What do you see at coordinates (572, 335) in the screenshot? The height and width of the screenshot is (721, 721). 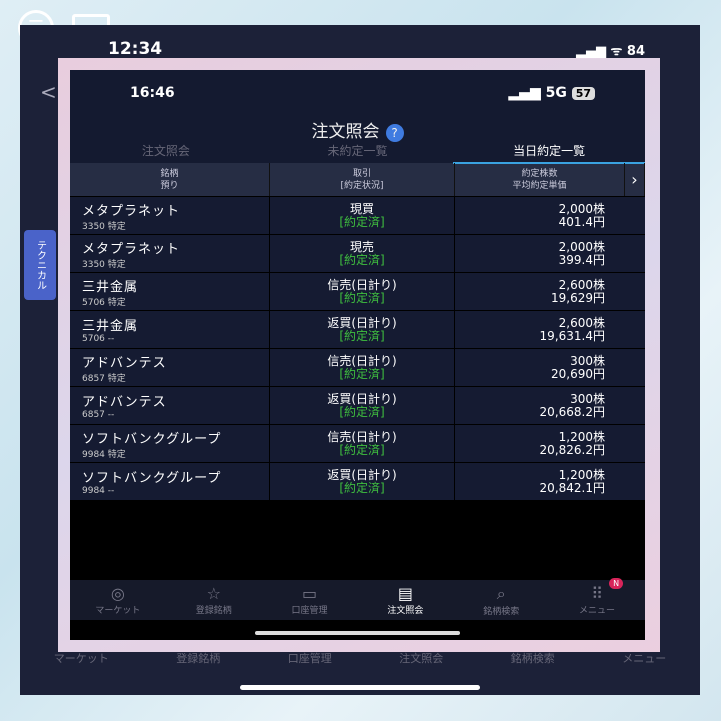 I see `avg-price: 19,631.4円` at bounding box center [572, 335].